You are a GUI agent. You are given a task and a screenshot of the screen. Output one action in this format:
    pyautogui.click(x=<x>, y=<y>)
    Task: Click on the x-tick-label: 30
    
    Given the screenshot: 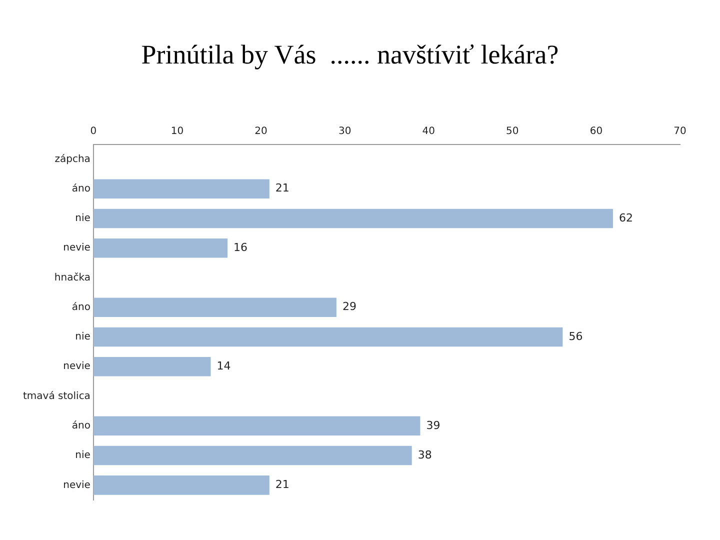 What is the action you would take?
    pyautogui.click(x=345, y=131)
    